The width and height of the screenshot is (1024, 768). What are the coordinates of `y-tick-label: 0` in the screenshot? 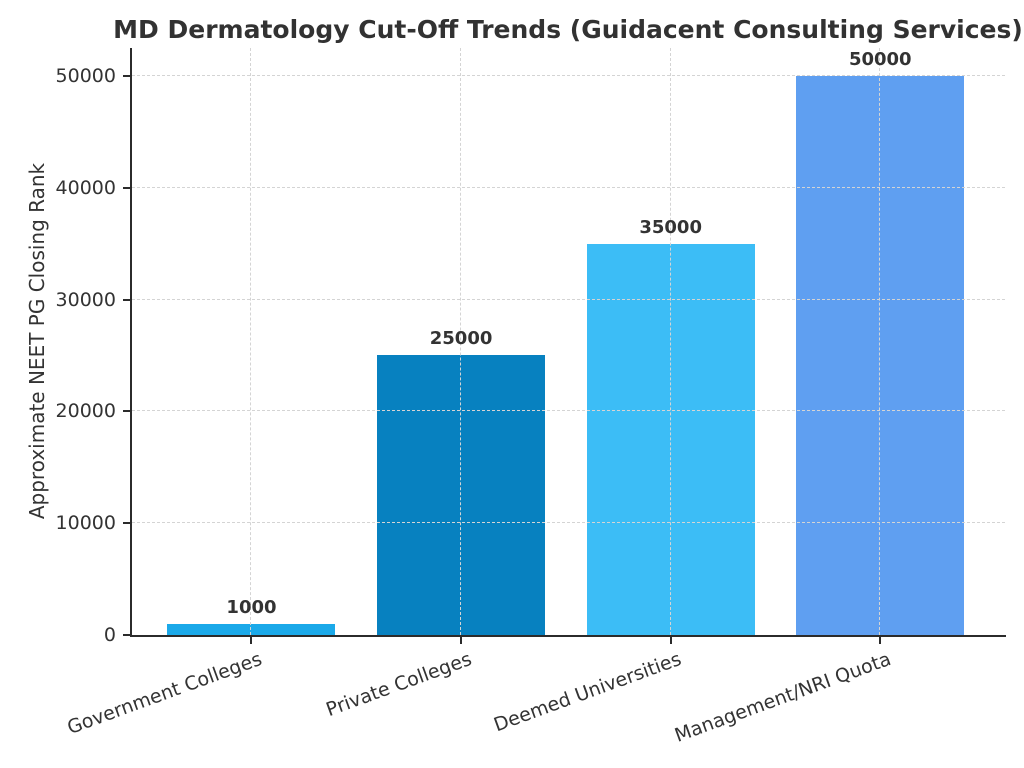 It's located at (109, 635).